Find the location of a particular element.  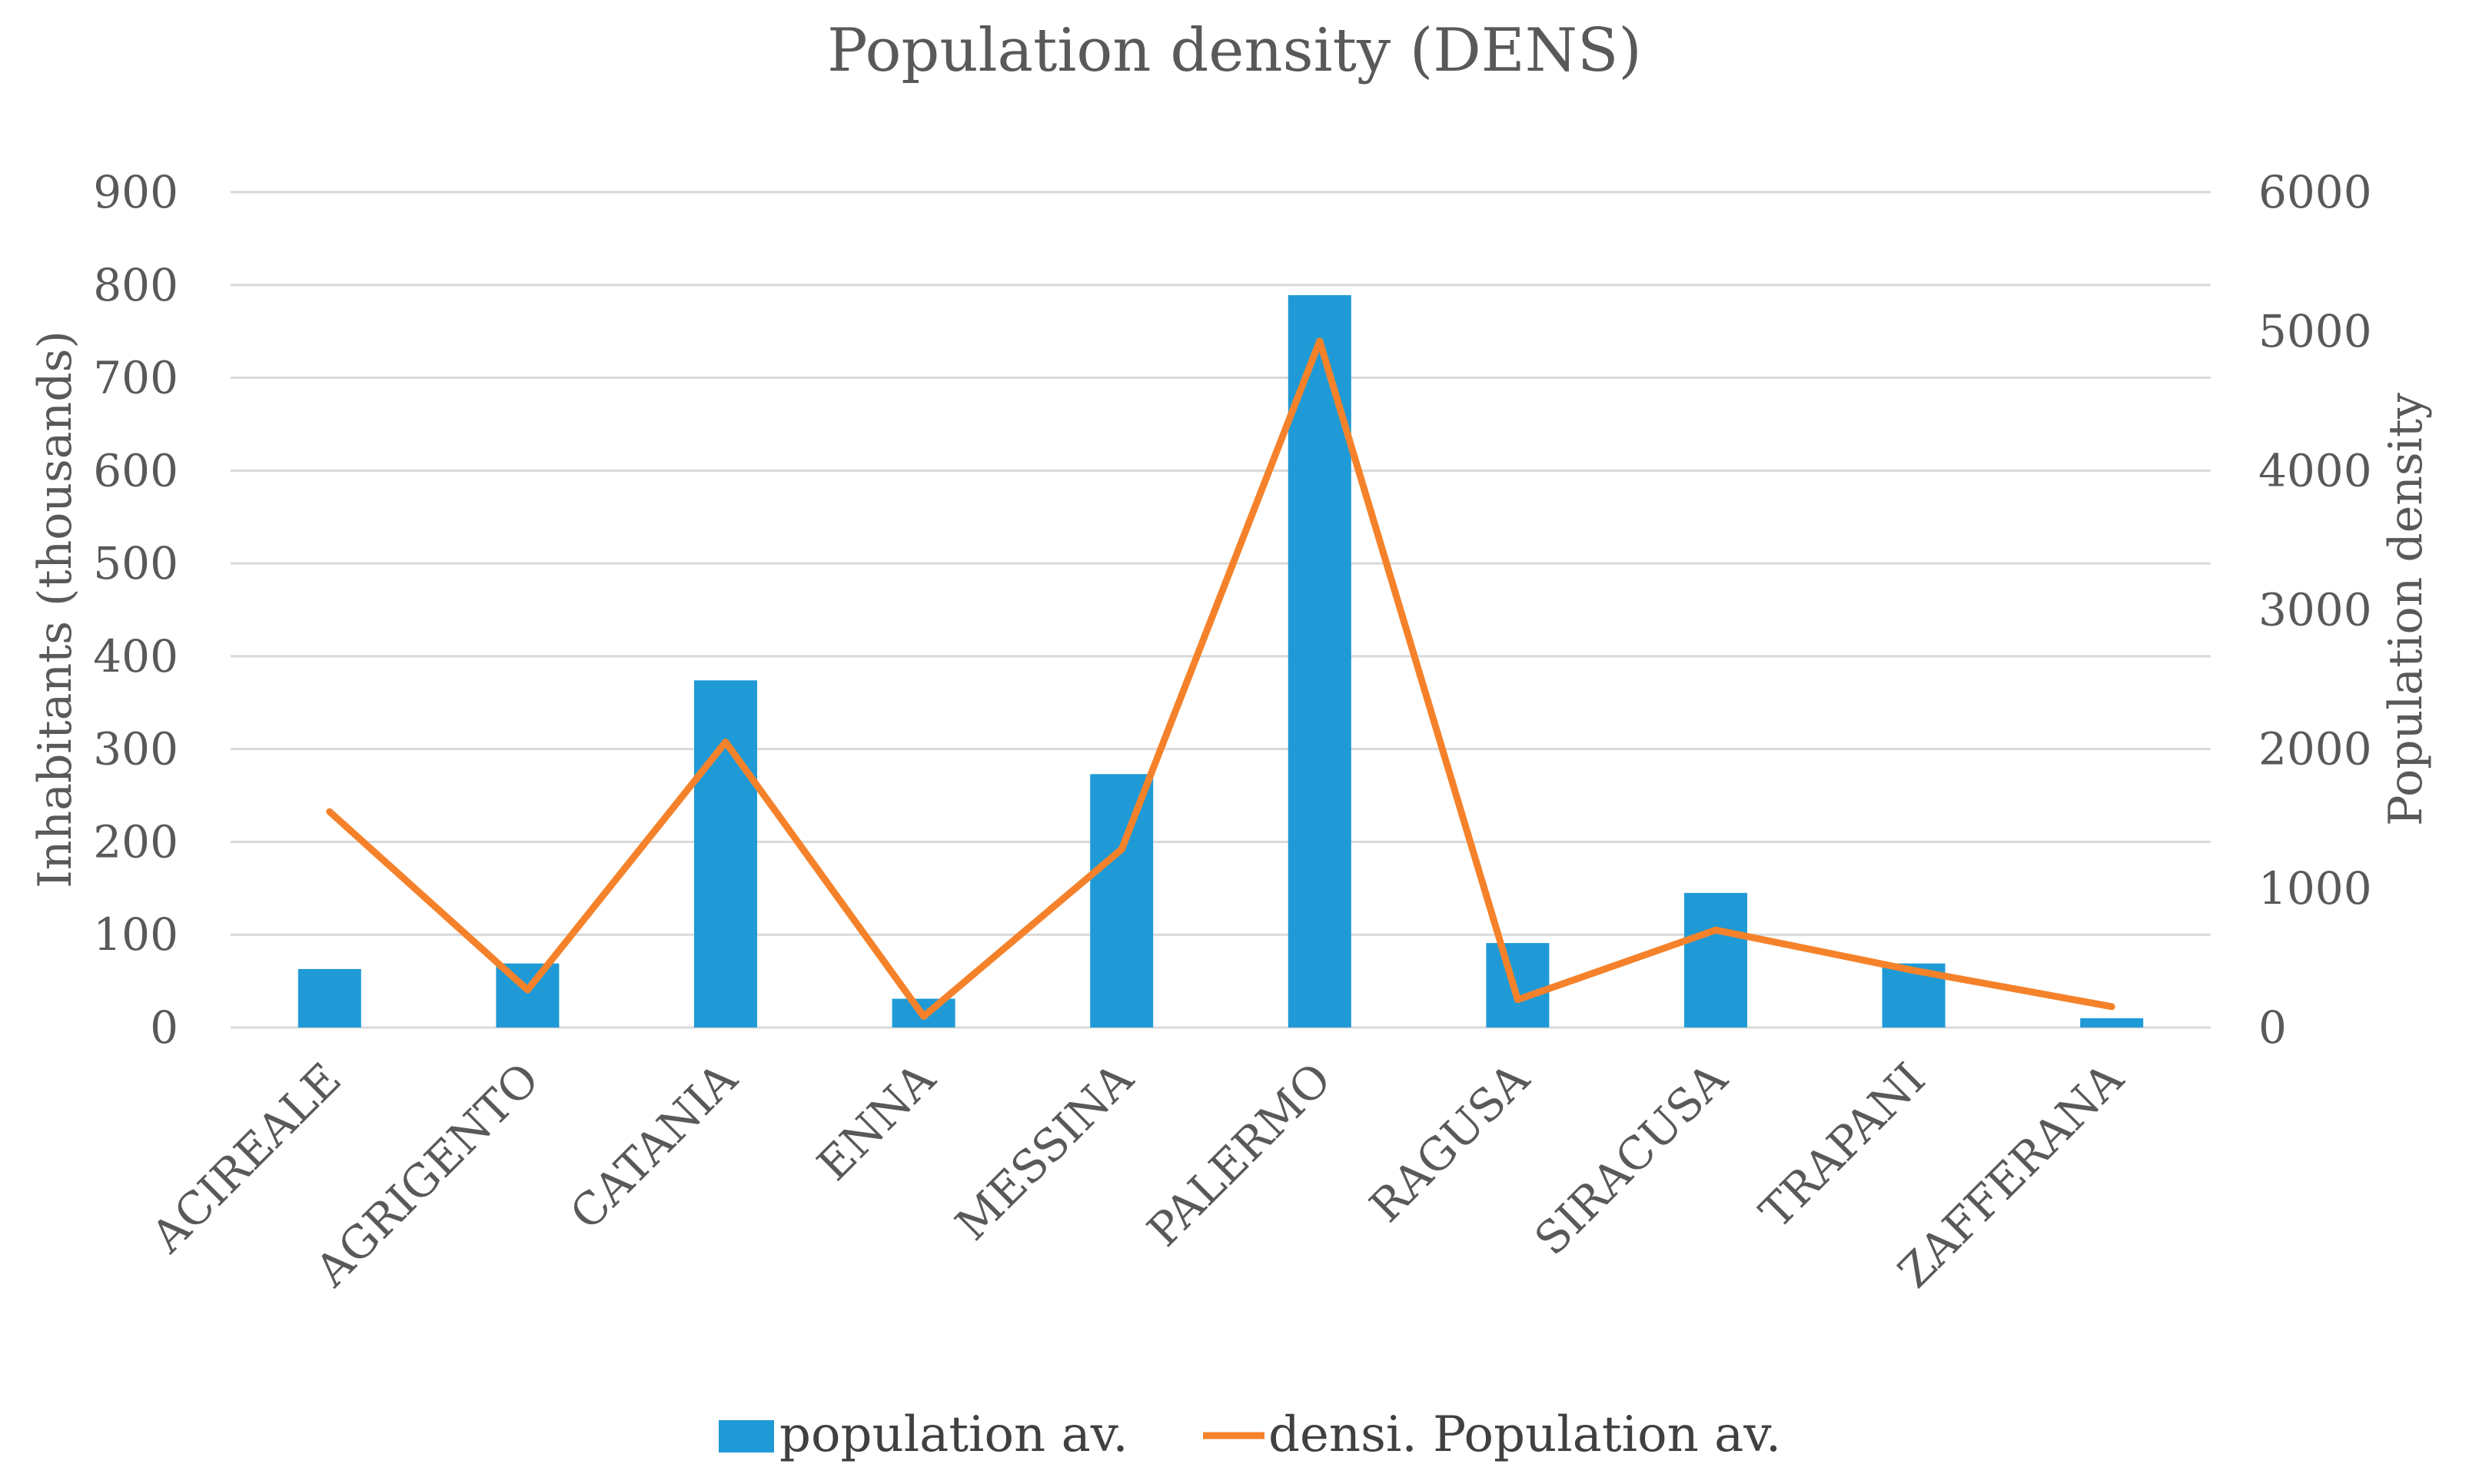

y-tick-label: 600 is located at coordinates (135, 470).